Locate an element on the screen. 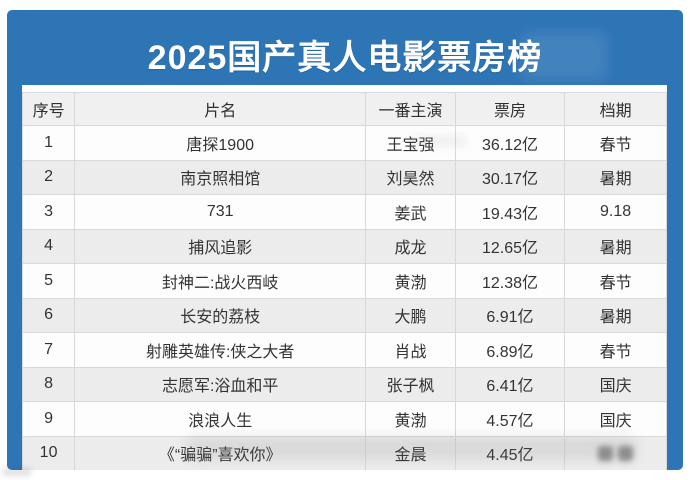 This screenshot has width=690, height=480. cell-schedule-blurred is located at coordinates (615, 452).